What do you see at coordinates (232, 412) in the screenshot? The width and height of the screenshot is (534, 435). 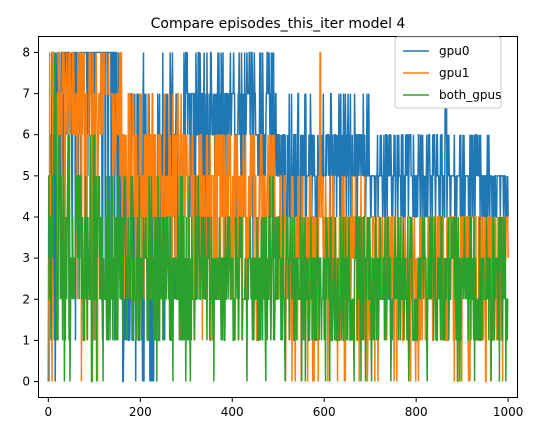 I see `x-tick-label-400: 400` at bounding box center [232, 412].